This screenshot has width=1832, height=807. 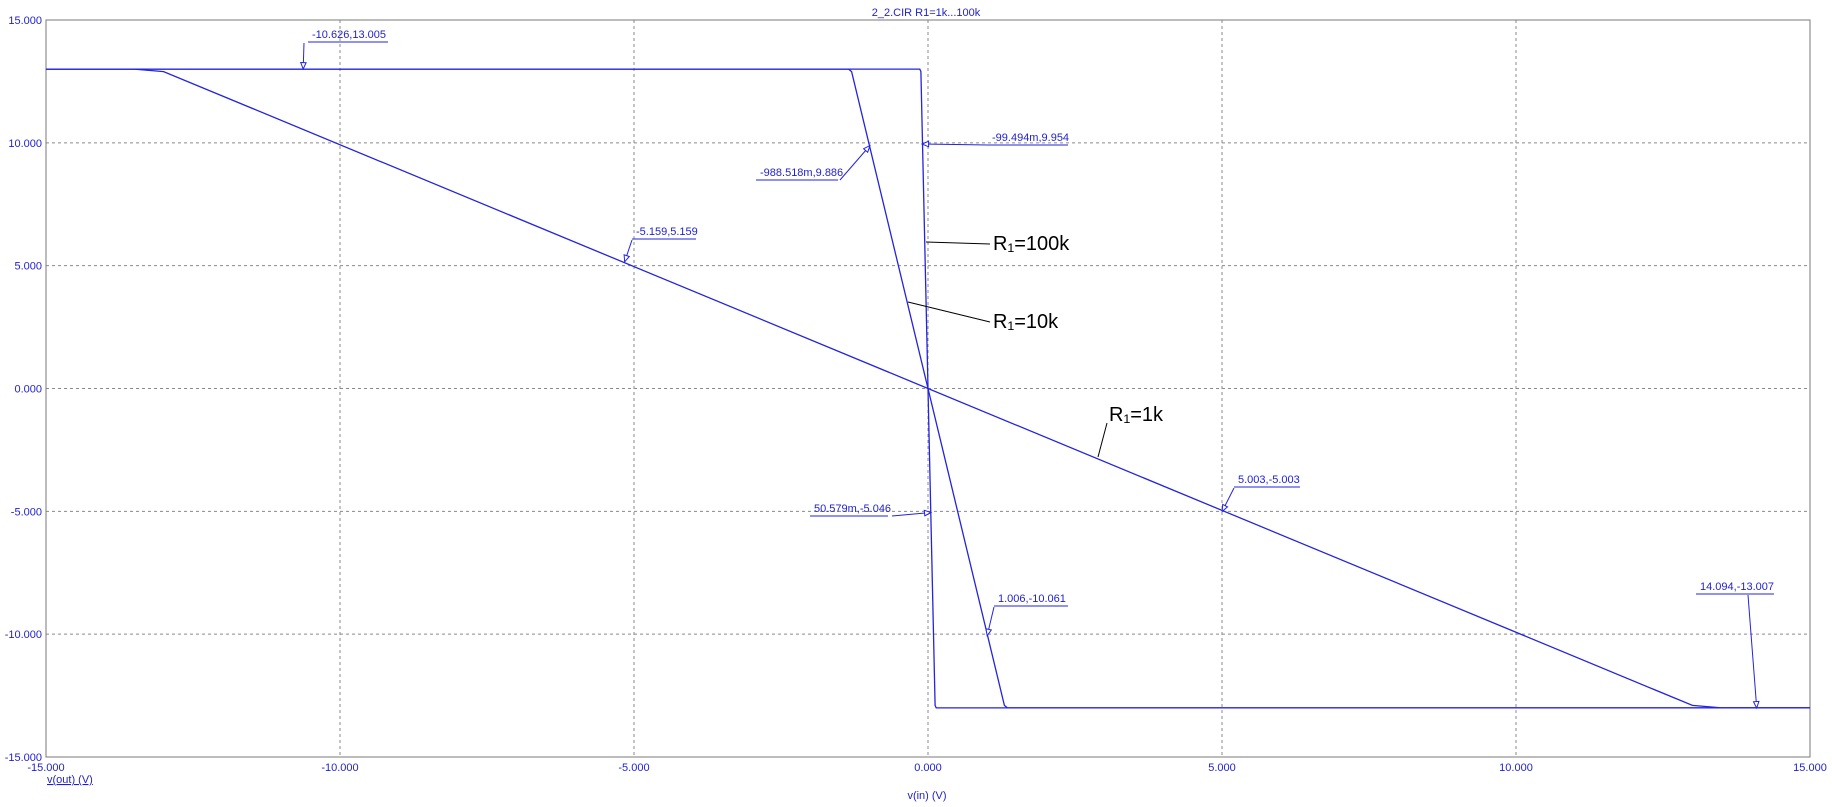 What do you see at coordinates (633, 768) in the screenshot?
I see `x-tick-label: -5.000` at bounding box center [633, 768].